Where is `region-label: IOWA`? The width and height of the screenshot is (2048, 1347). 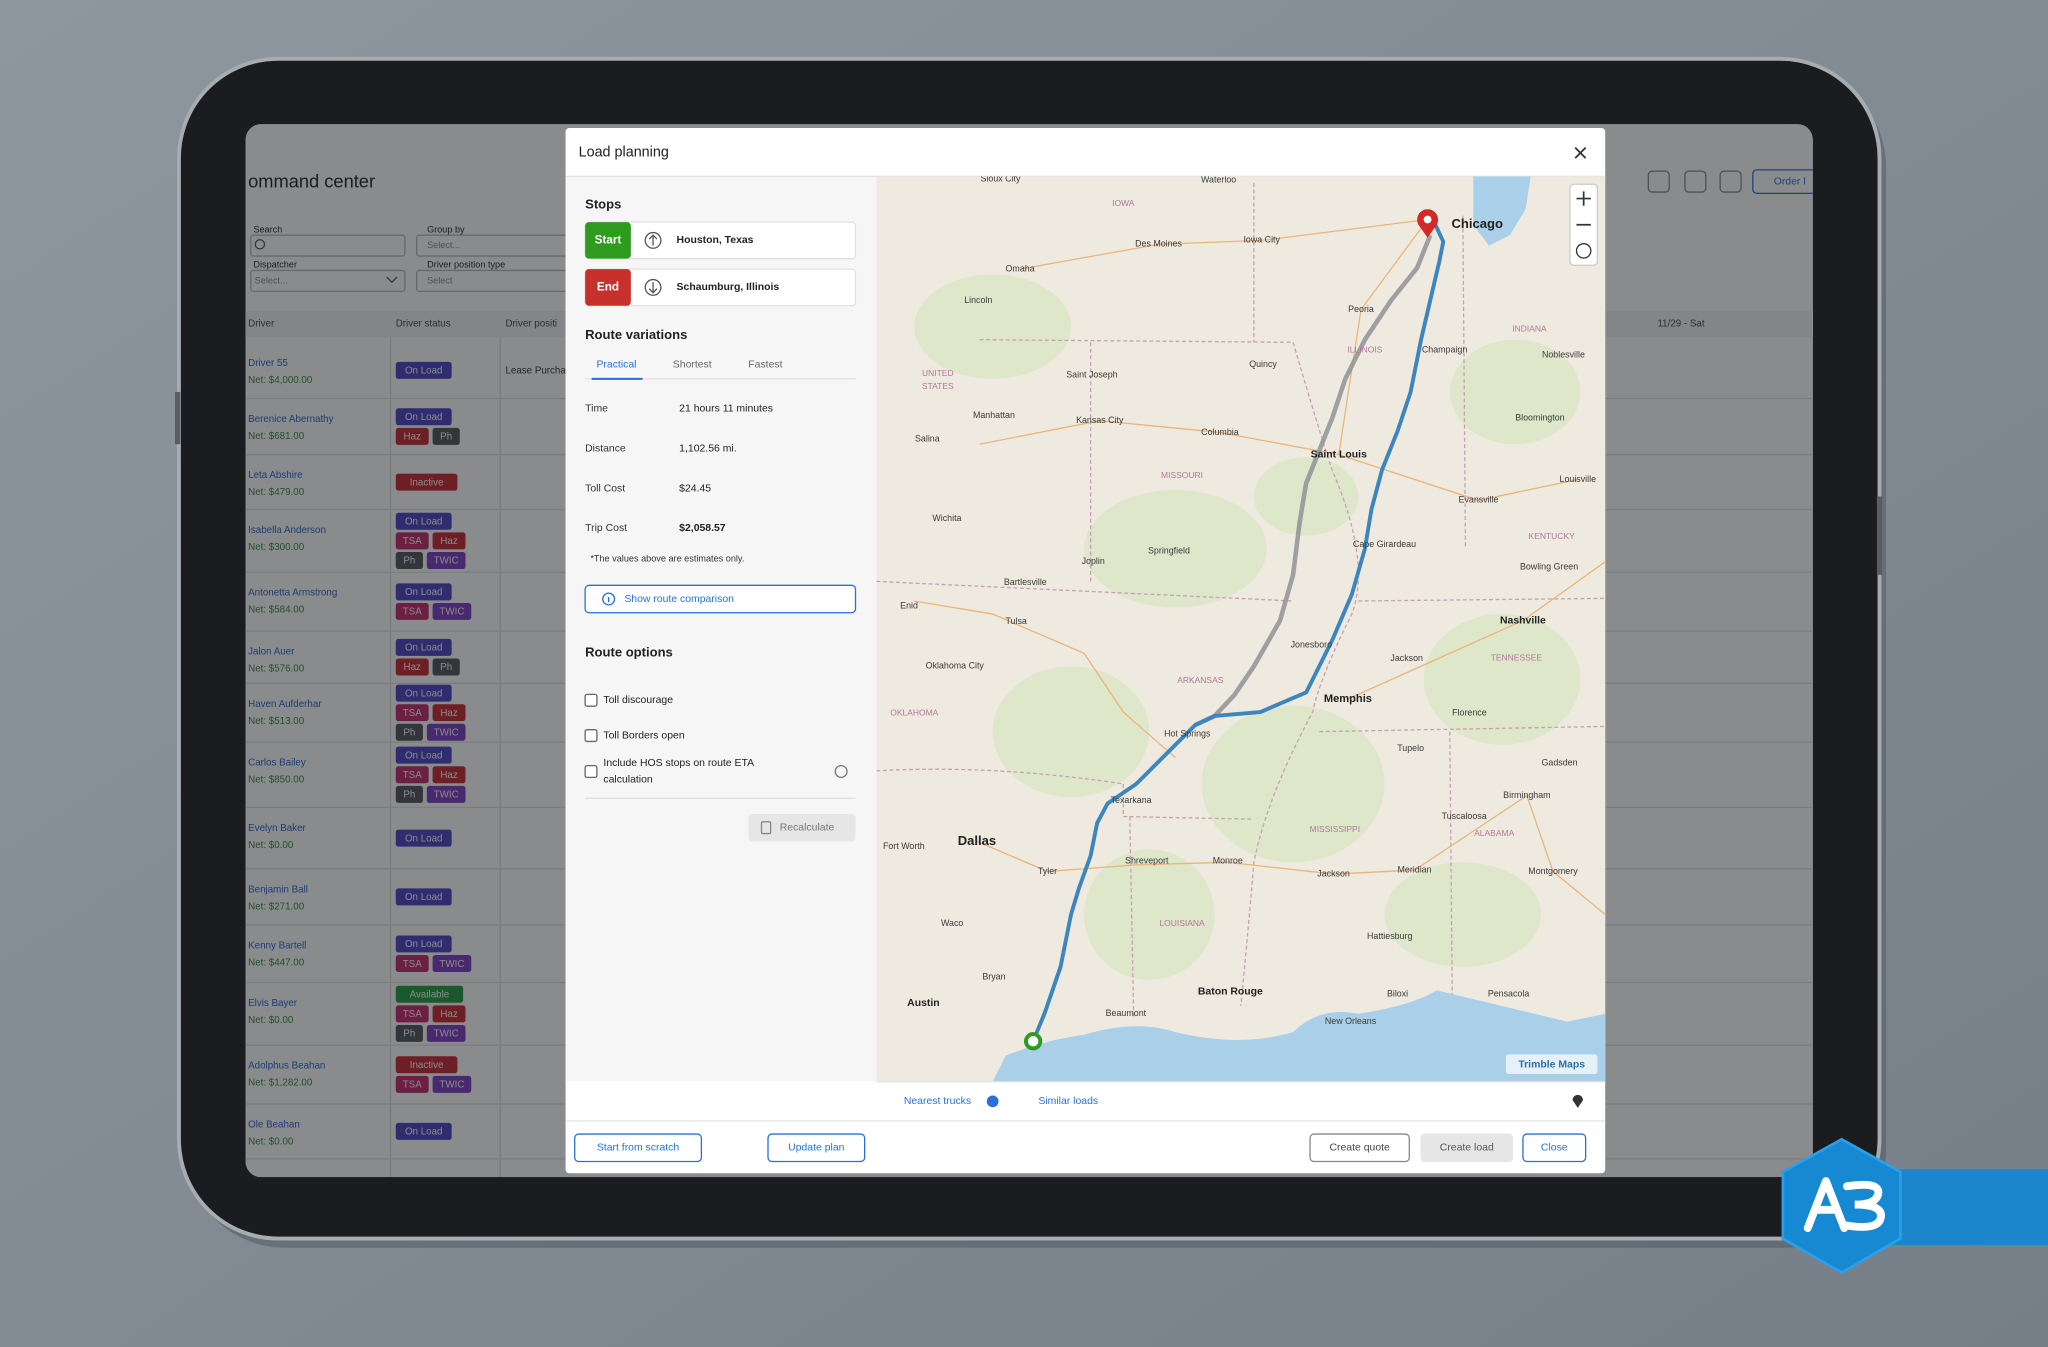
region-label: IOWA is located at coordinates (1123, 203).